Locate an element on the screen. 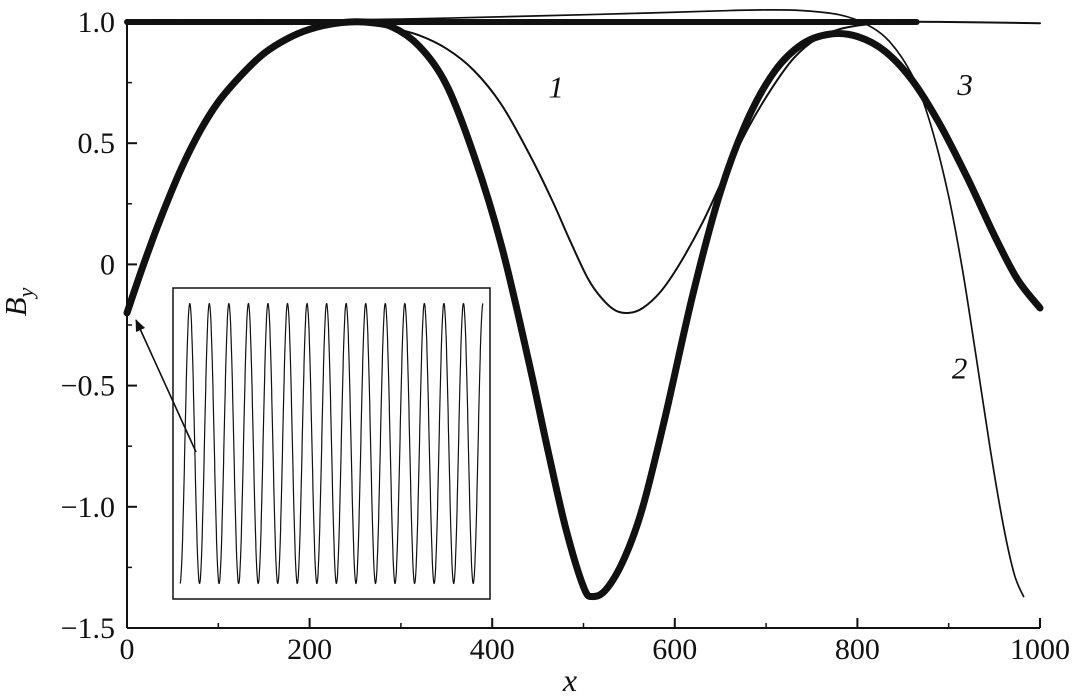  y-axis-label-subscript: y is located at coordinates (26, 292).